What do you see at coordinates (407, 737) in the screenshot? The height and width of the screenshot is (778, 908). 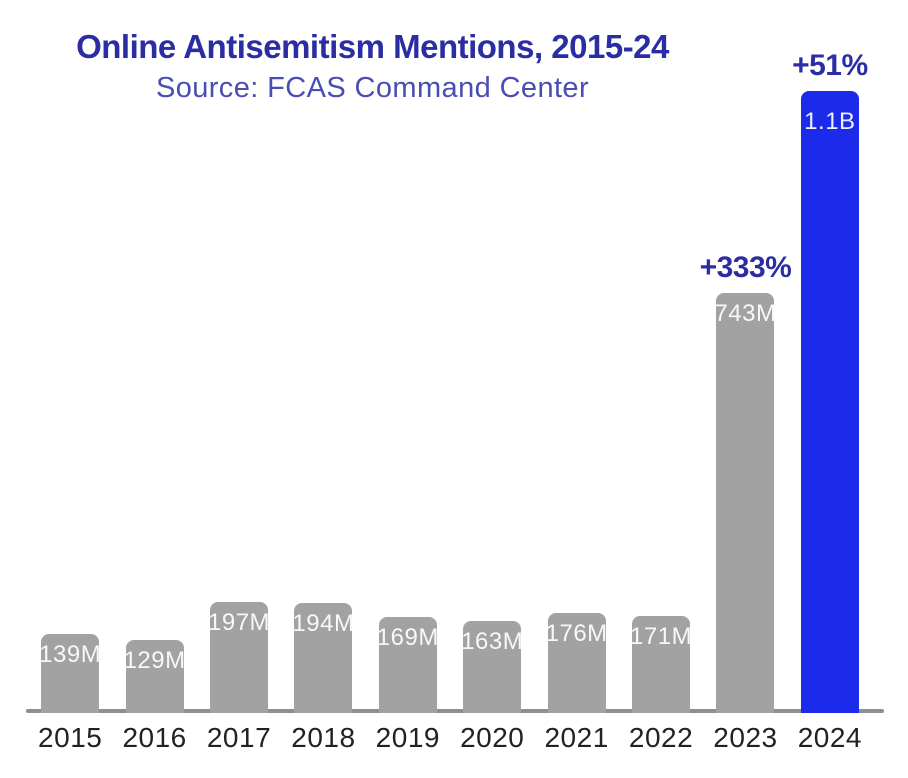 I see `tick-label-2019: 2019` at bounding box center [407, 737].